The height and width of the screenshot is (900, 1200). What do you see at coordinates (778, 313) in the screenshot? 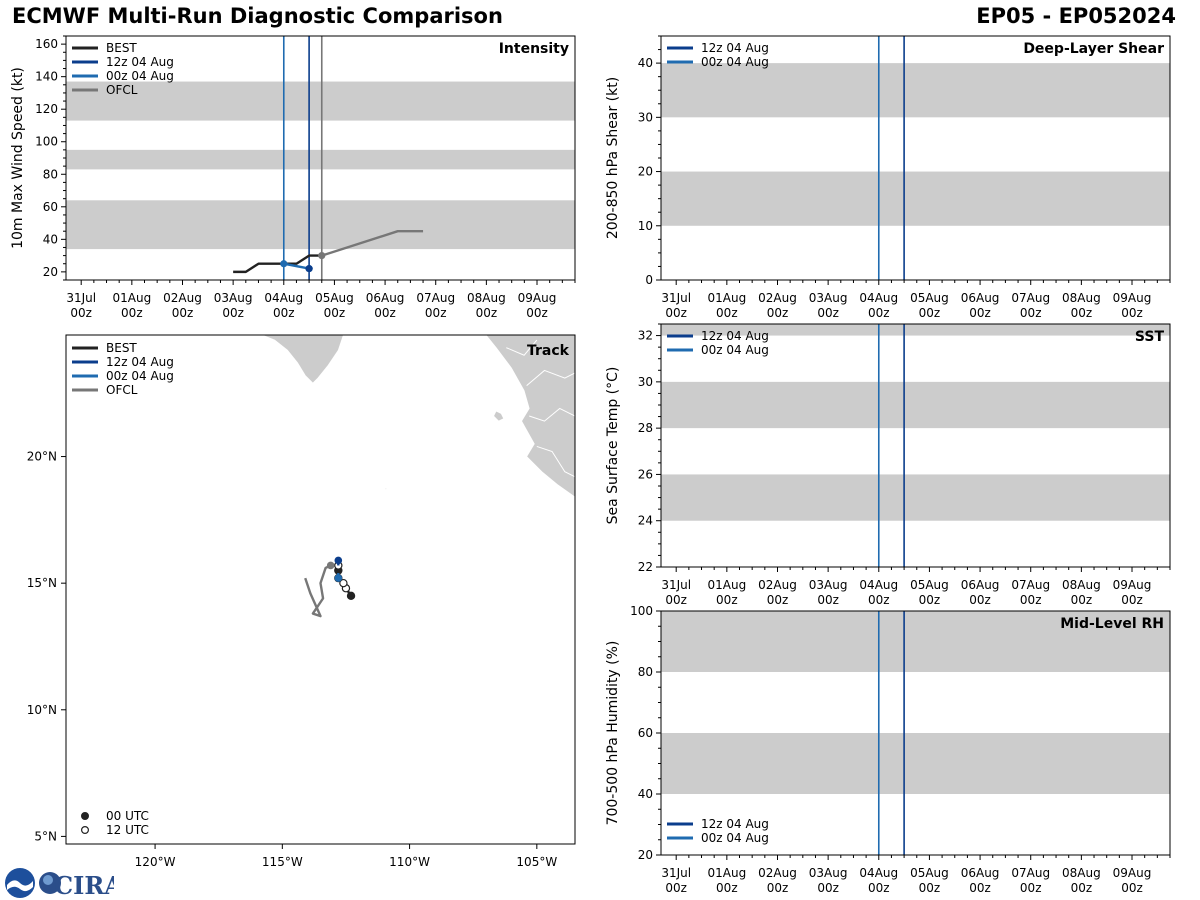
I see `shear-xtick-hour-2: 00z` at bounding box center [778, 313].